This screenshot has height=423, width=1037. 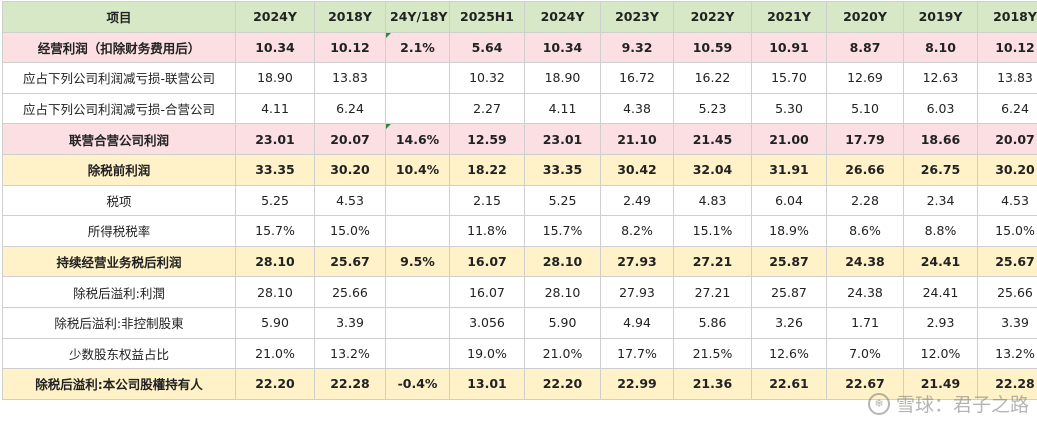 What do you see at coordinates (637, 169) in the screenshot?
I see `table-cell: 30.42` at bounding box center [637, 169].